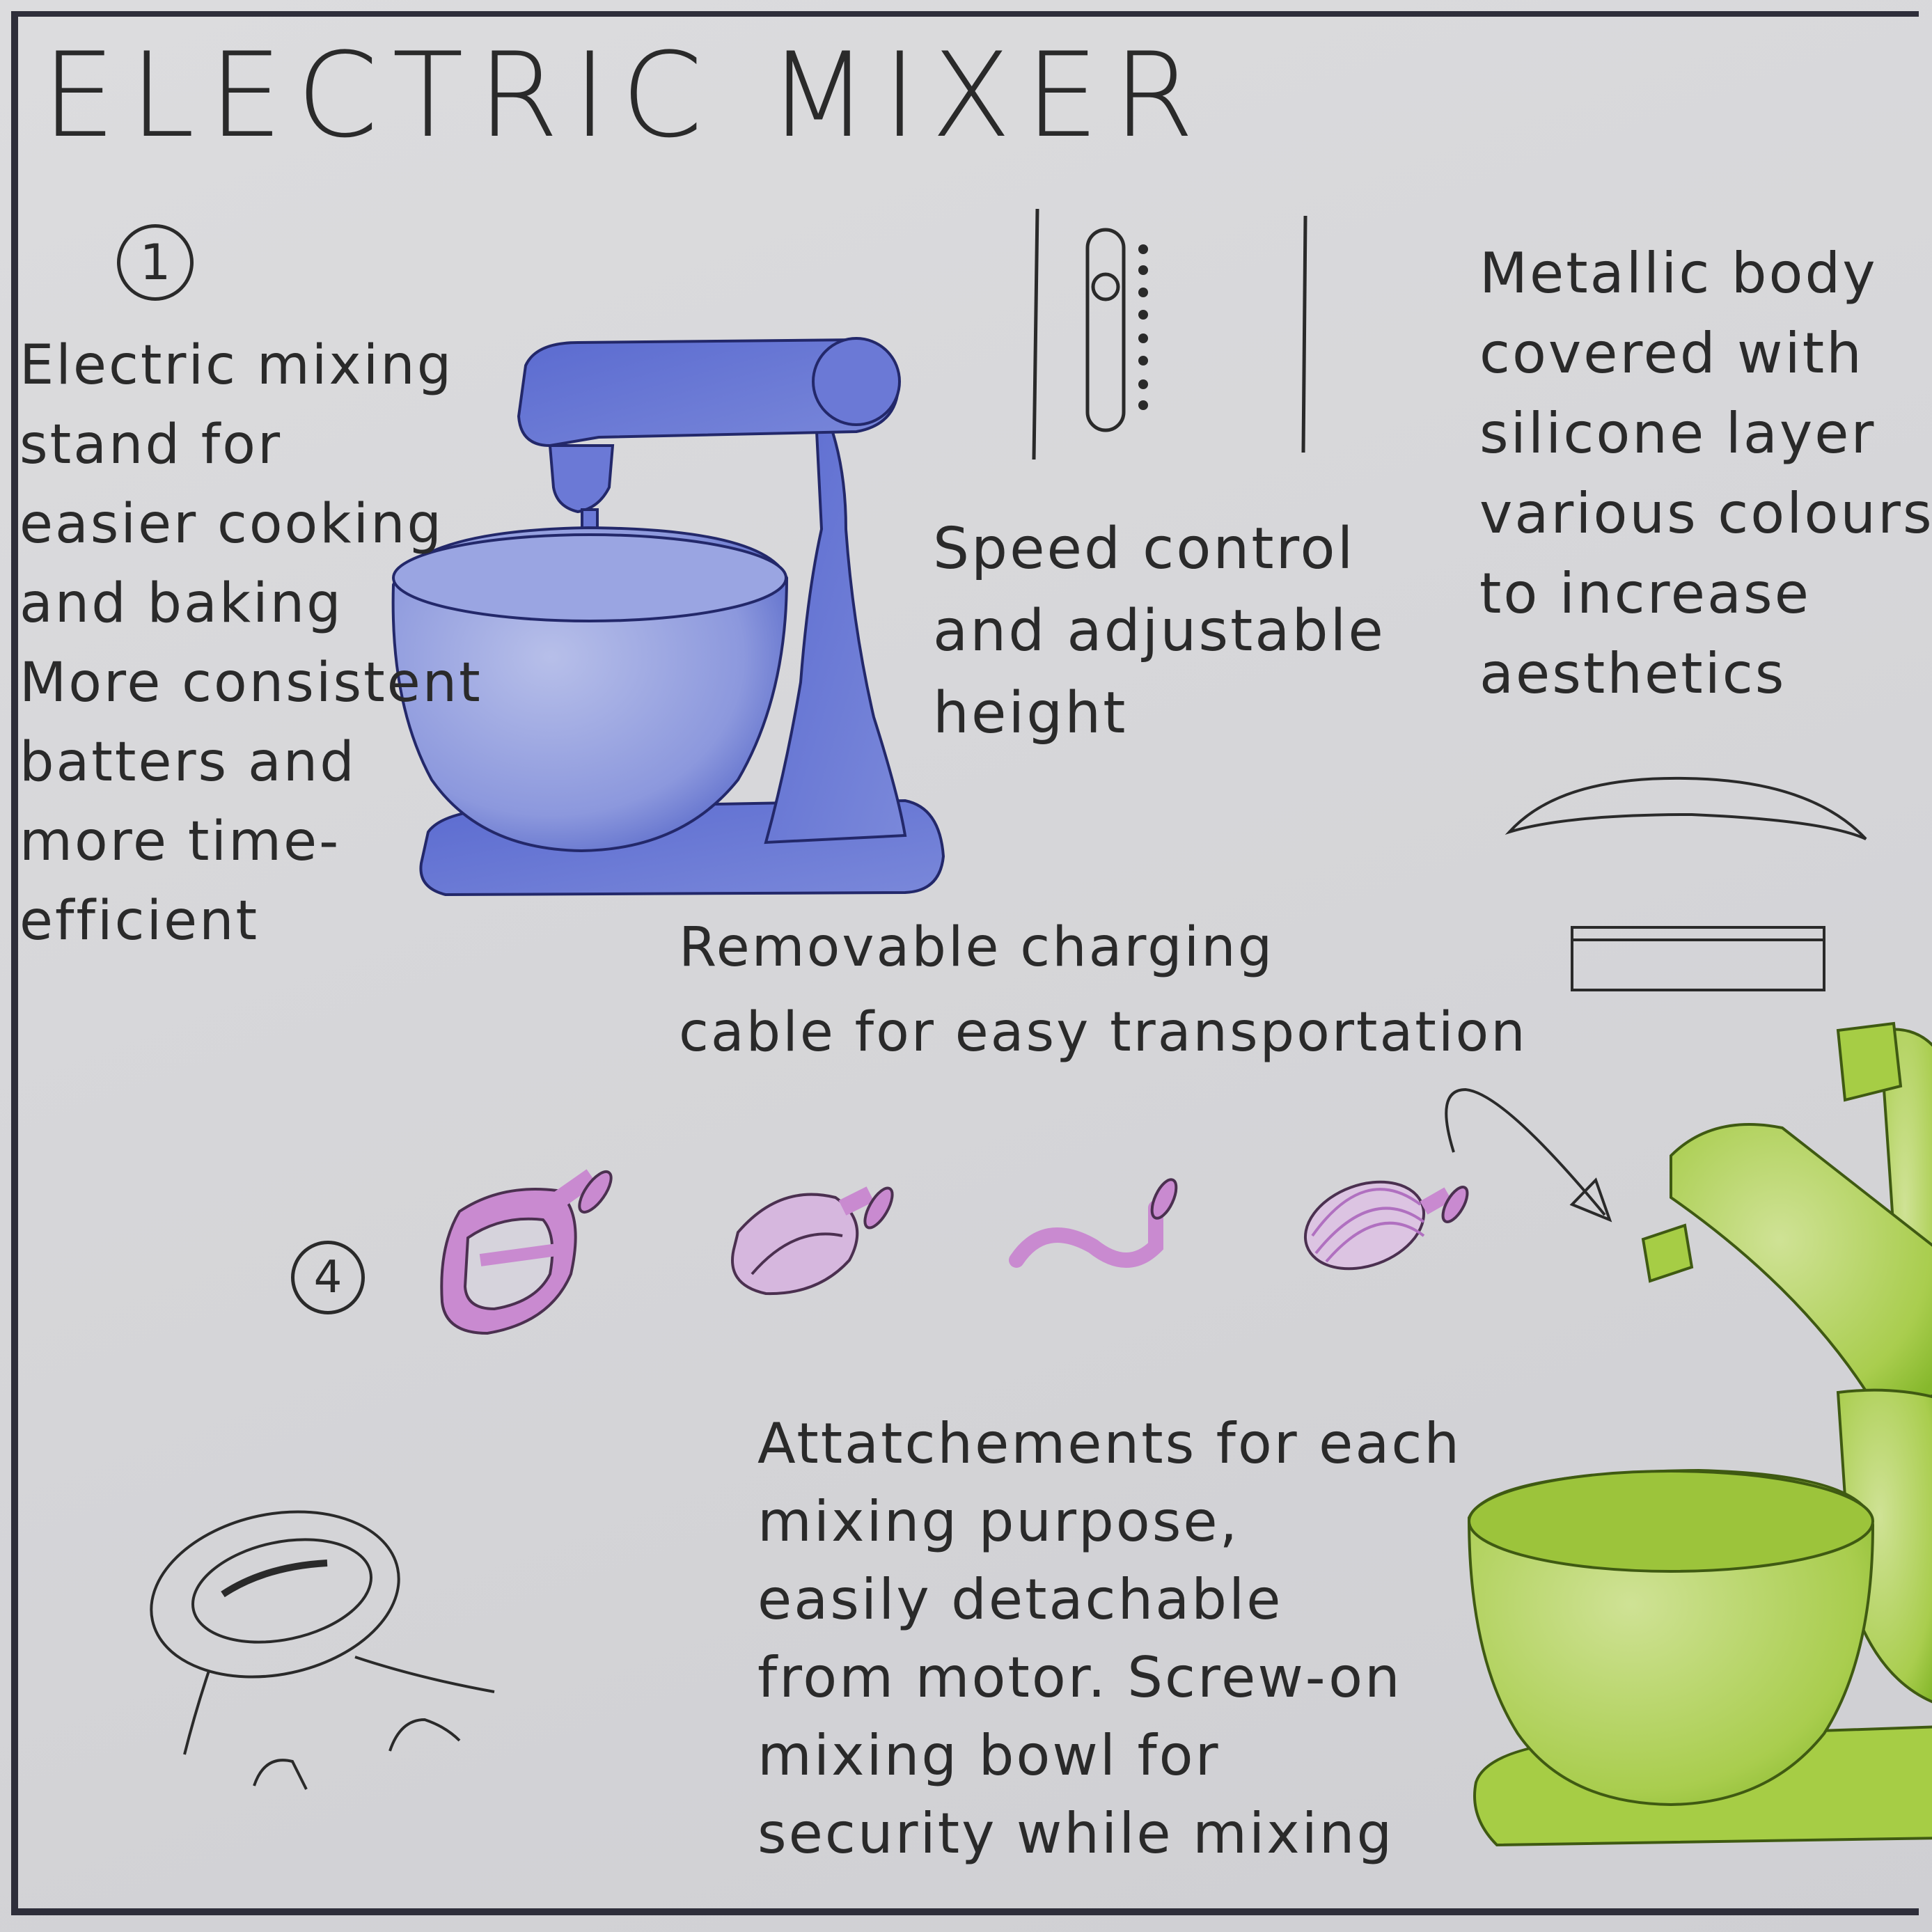 Image resolution: width=1932 pixels, height=1932 pixels. I want to click on note-line: and adjustable, so click(1159, 631).